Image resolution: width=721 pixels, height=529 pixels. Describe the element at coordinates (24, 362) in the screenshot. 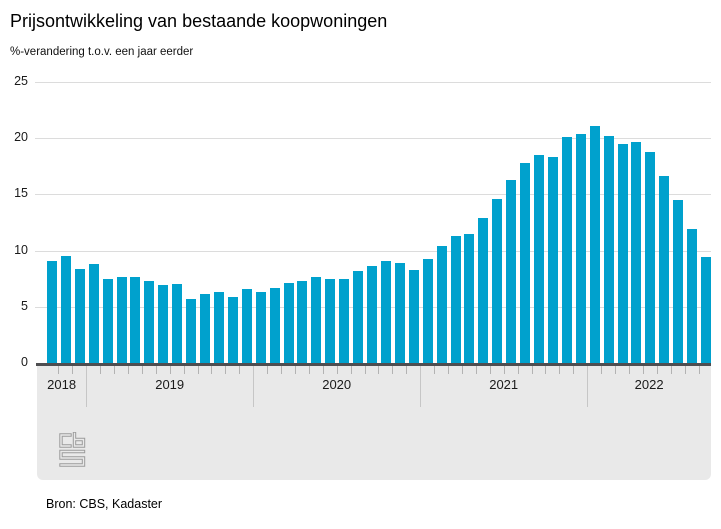

I see `y-axis-label: 0` at that location.